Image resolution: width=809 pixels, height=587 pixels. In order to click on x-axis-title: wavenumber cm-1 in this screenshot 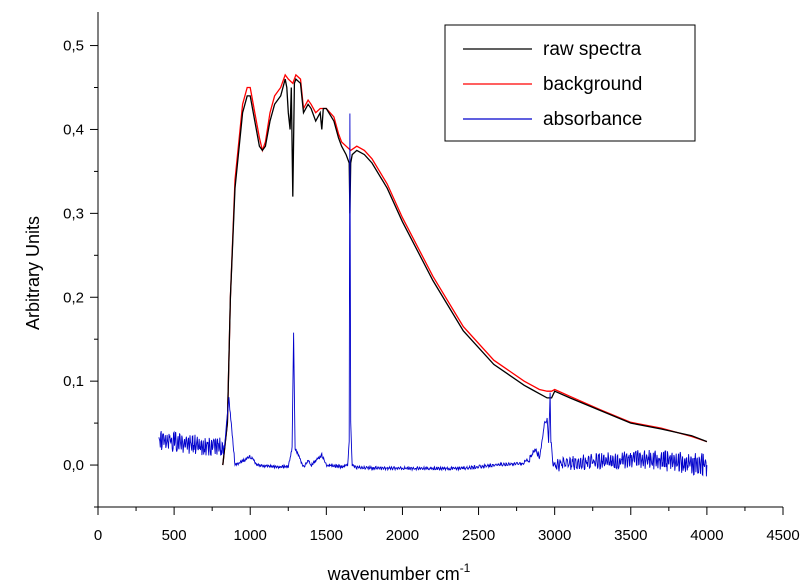, I will do `click(399, 572)`.